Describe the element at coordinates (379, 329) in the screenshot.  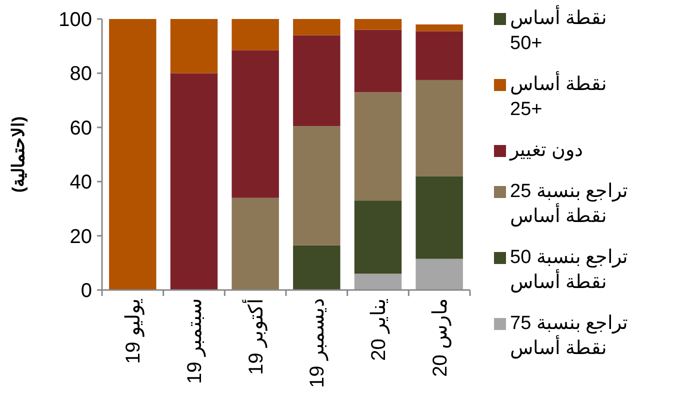
I see `x-tick-label: يناير 20` at that location.